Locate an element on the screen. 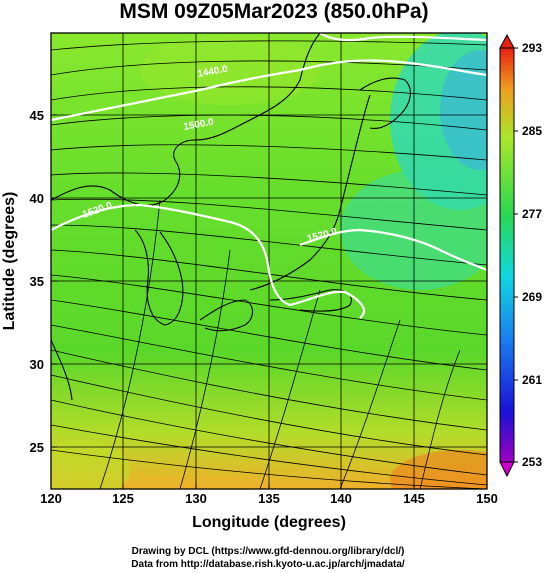 This screenshot has width=548, height=573. colorbar-tick-label: 253 is located at coordinates (532, 462).